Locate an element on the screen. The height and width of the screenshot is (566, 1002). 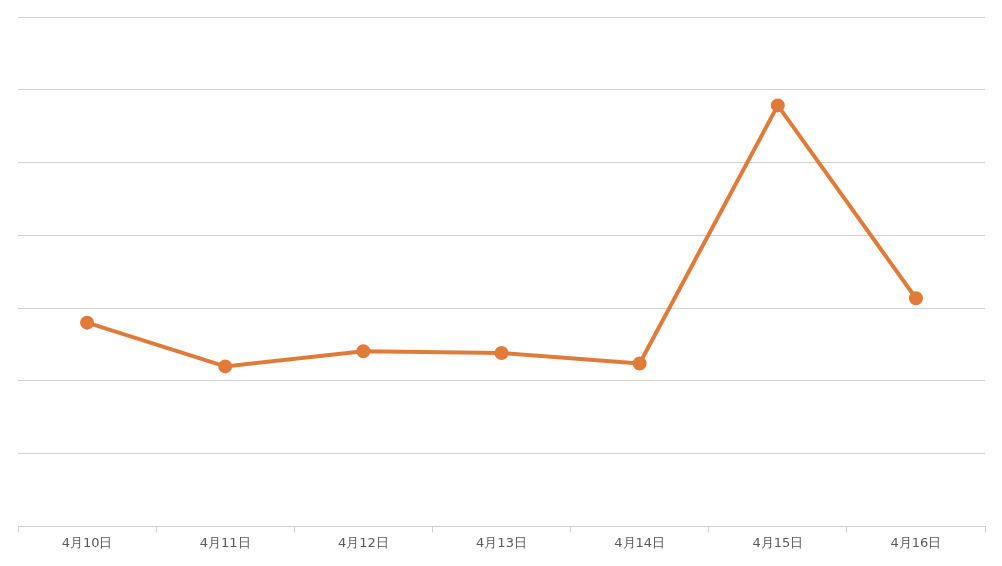
x-tick-label: 4月10日 is located at coordinates (87, 542).